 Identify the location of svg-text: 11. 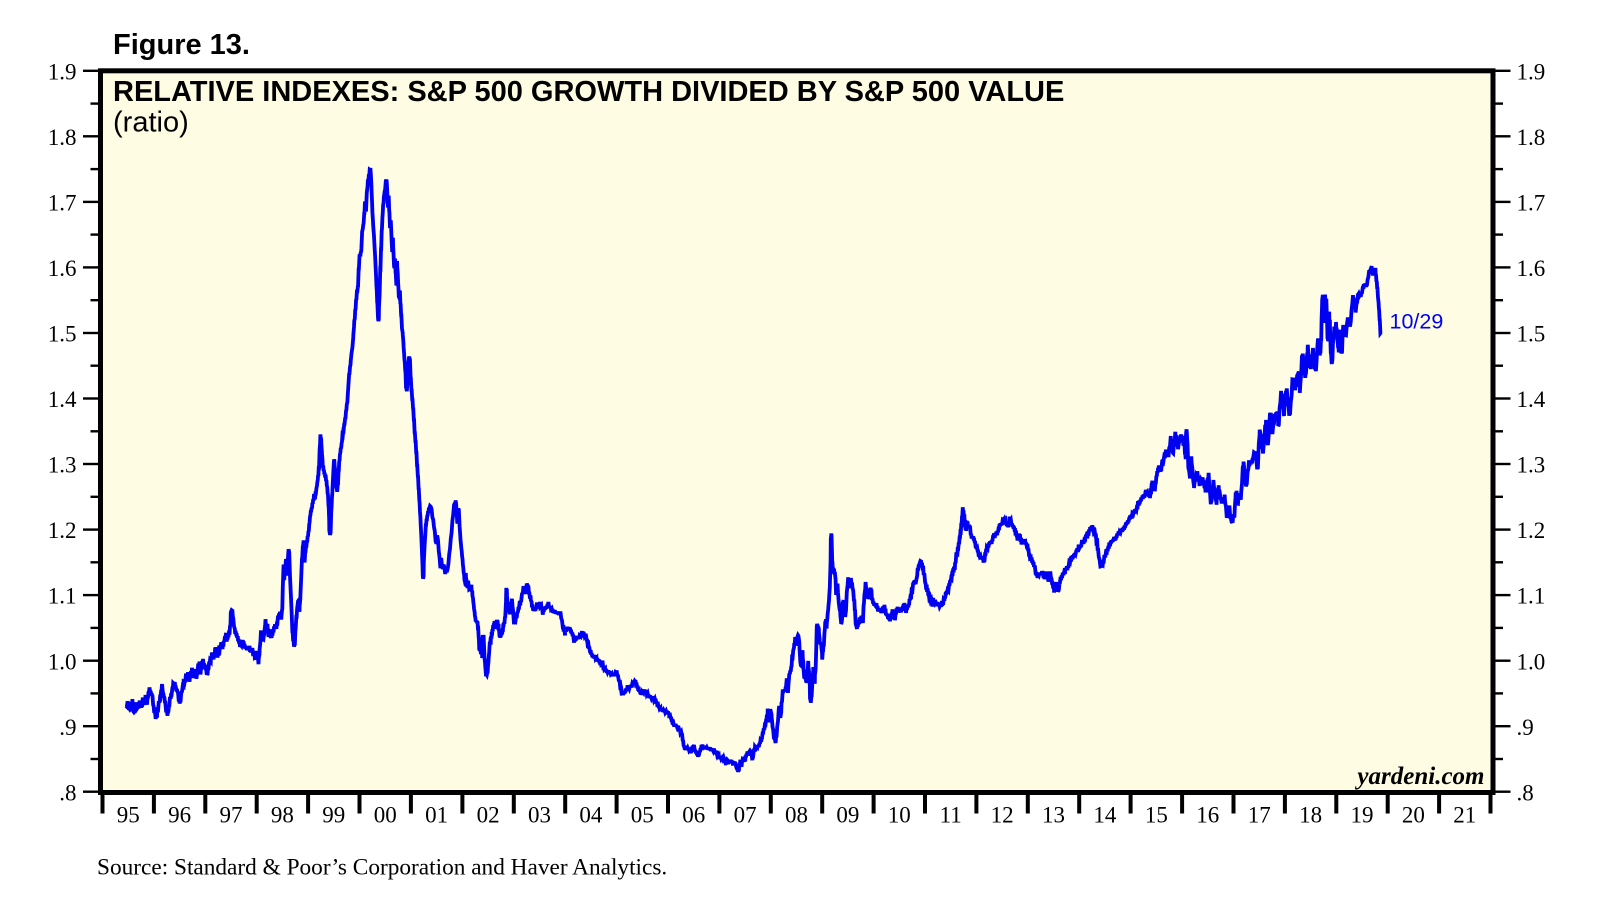
(951, 815).